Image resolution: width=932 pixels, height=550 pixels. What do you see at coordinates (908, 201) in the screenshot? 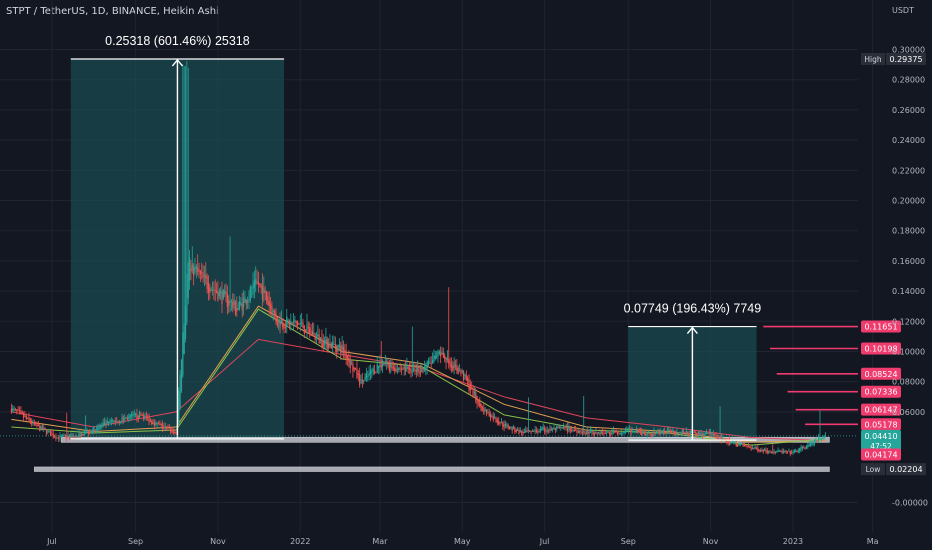
I see `y-tick-label: 0.20000` at bounding box center [908, 201].